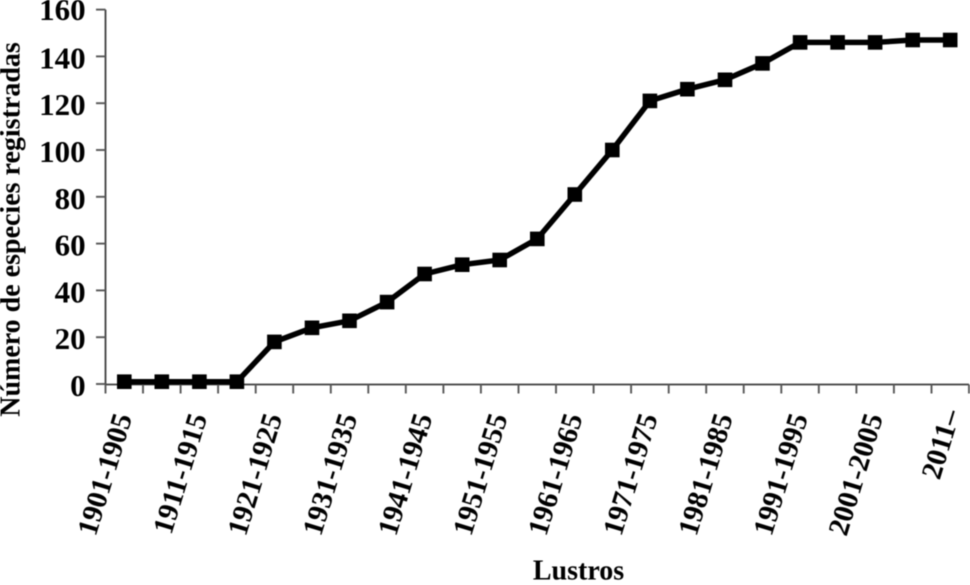 The width and height of the screenshot is (970, 585). Describe the element at coordinates (62, 104) in the screenshot. I see `svg-text: 120` at that location.